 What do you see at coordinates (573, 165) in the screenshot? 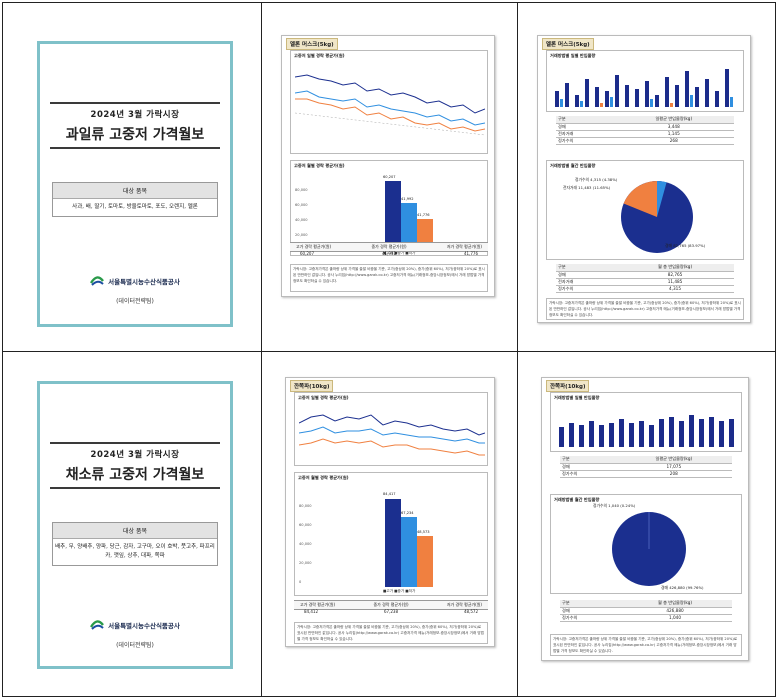
I see `panel-header: 거래방법별 월간 반입물량` at bounding box center [573, 165].